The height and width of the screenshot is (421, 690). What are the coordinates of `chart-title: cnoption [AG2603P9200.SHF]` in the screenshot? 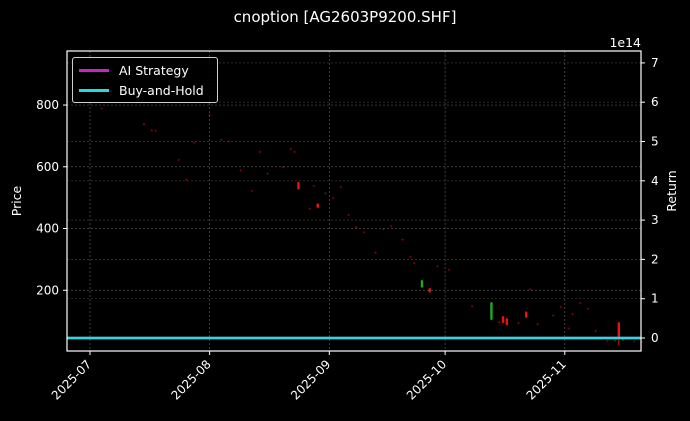 It's located at (345, 17).